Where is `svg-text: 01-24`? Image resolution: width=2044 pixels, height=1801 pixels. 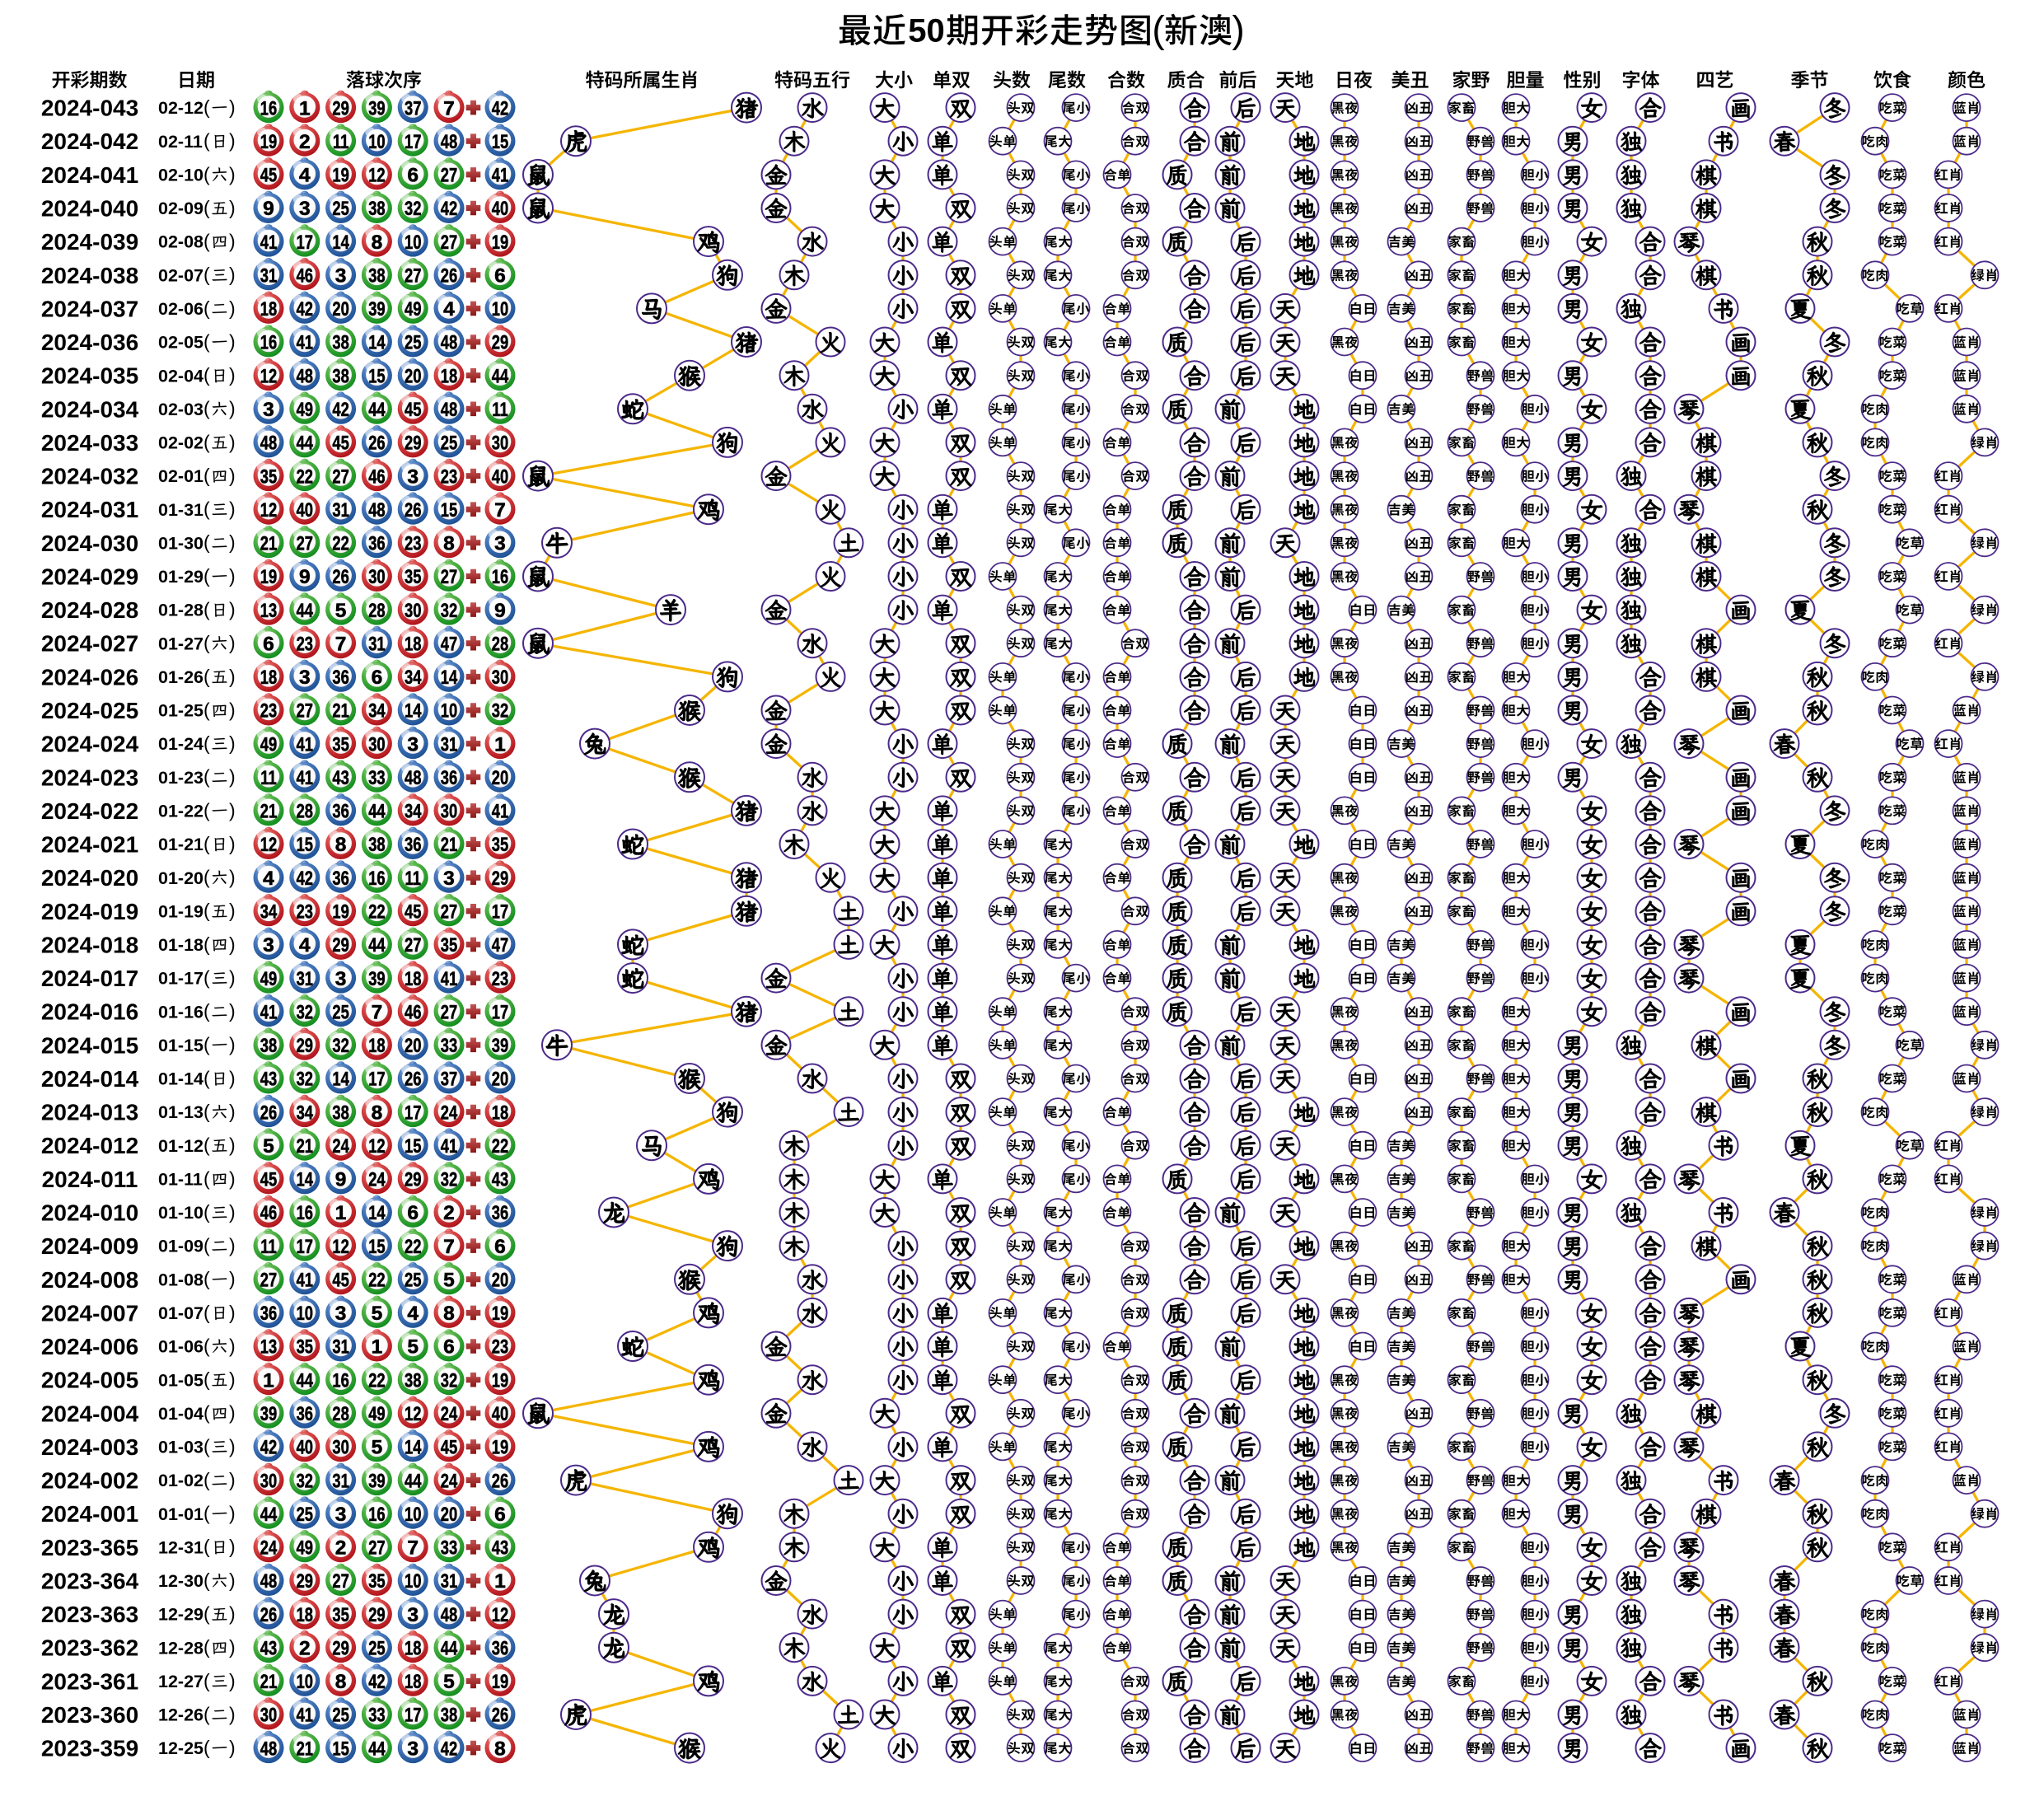
svg-text: 01-24 is located at coordinates (180, 744).